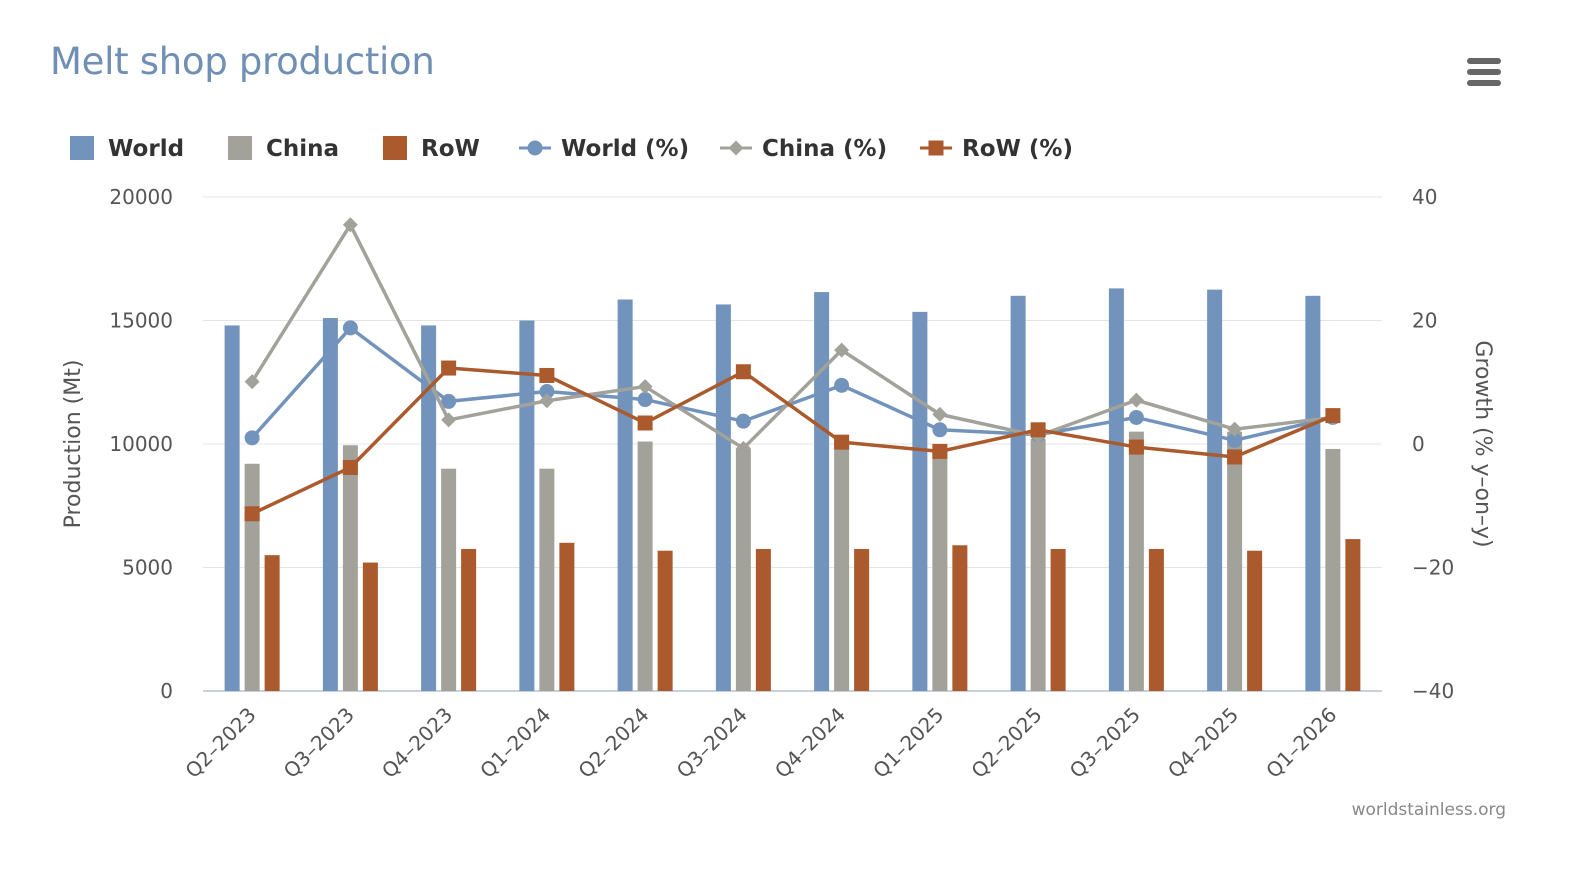 The image size is (1572, 872). I want to click on y-left-tick-label: 10000, so click(141, 444).